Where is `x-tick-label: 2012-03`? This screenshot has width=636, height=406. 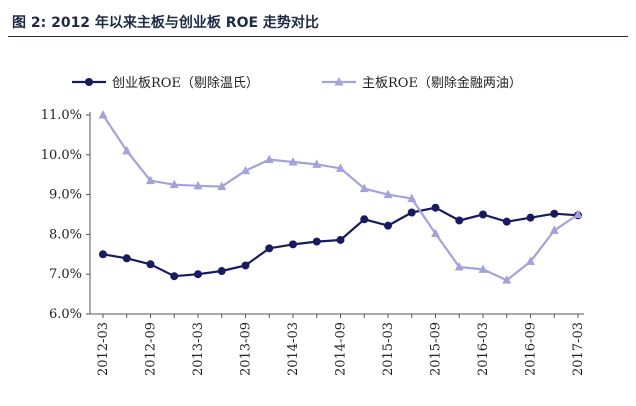
x-tick-label: 2012-03 is located at coordinates (103, 349).